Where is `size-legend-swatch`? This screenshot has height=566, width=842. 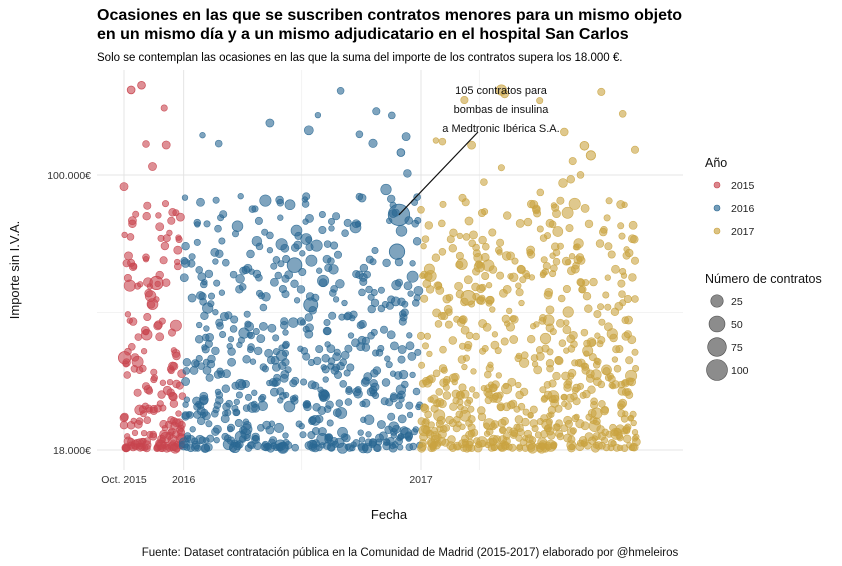
size-legend-swatch is located at coordinates (717, 370).